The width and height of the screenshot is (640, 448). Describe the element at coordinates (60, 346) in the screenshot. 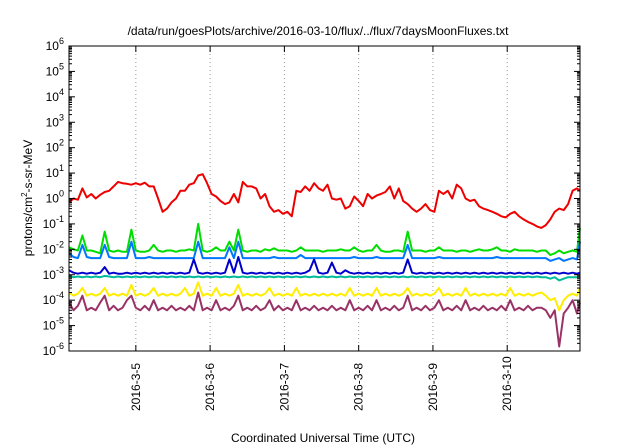

I see `y-tick-label-sup: -6` at that location.